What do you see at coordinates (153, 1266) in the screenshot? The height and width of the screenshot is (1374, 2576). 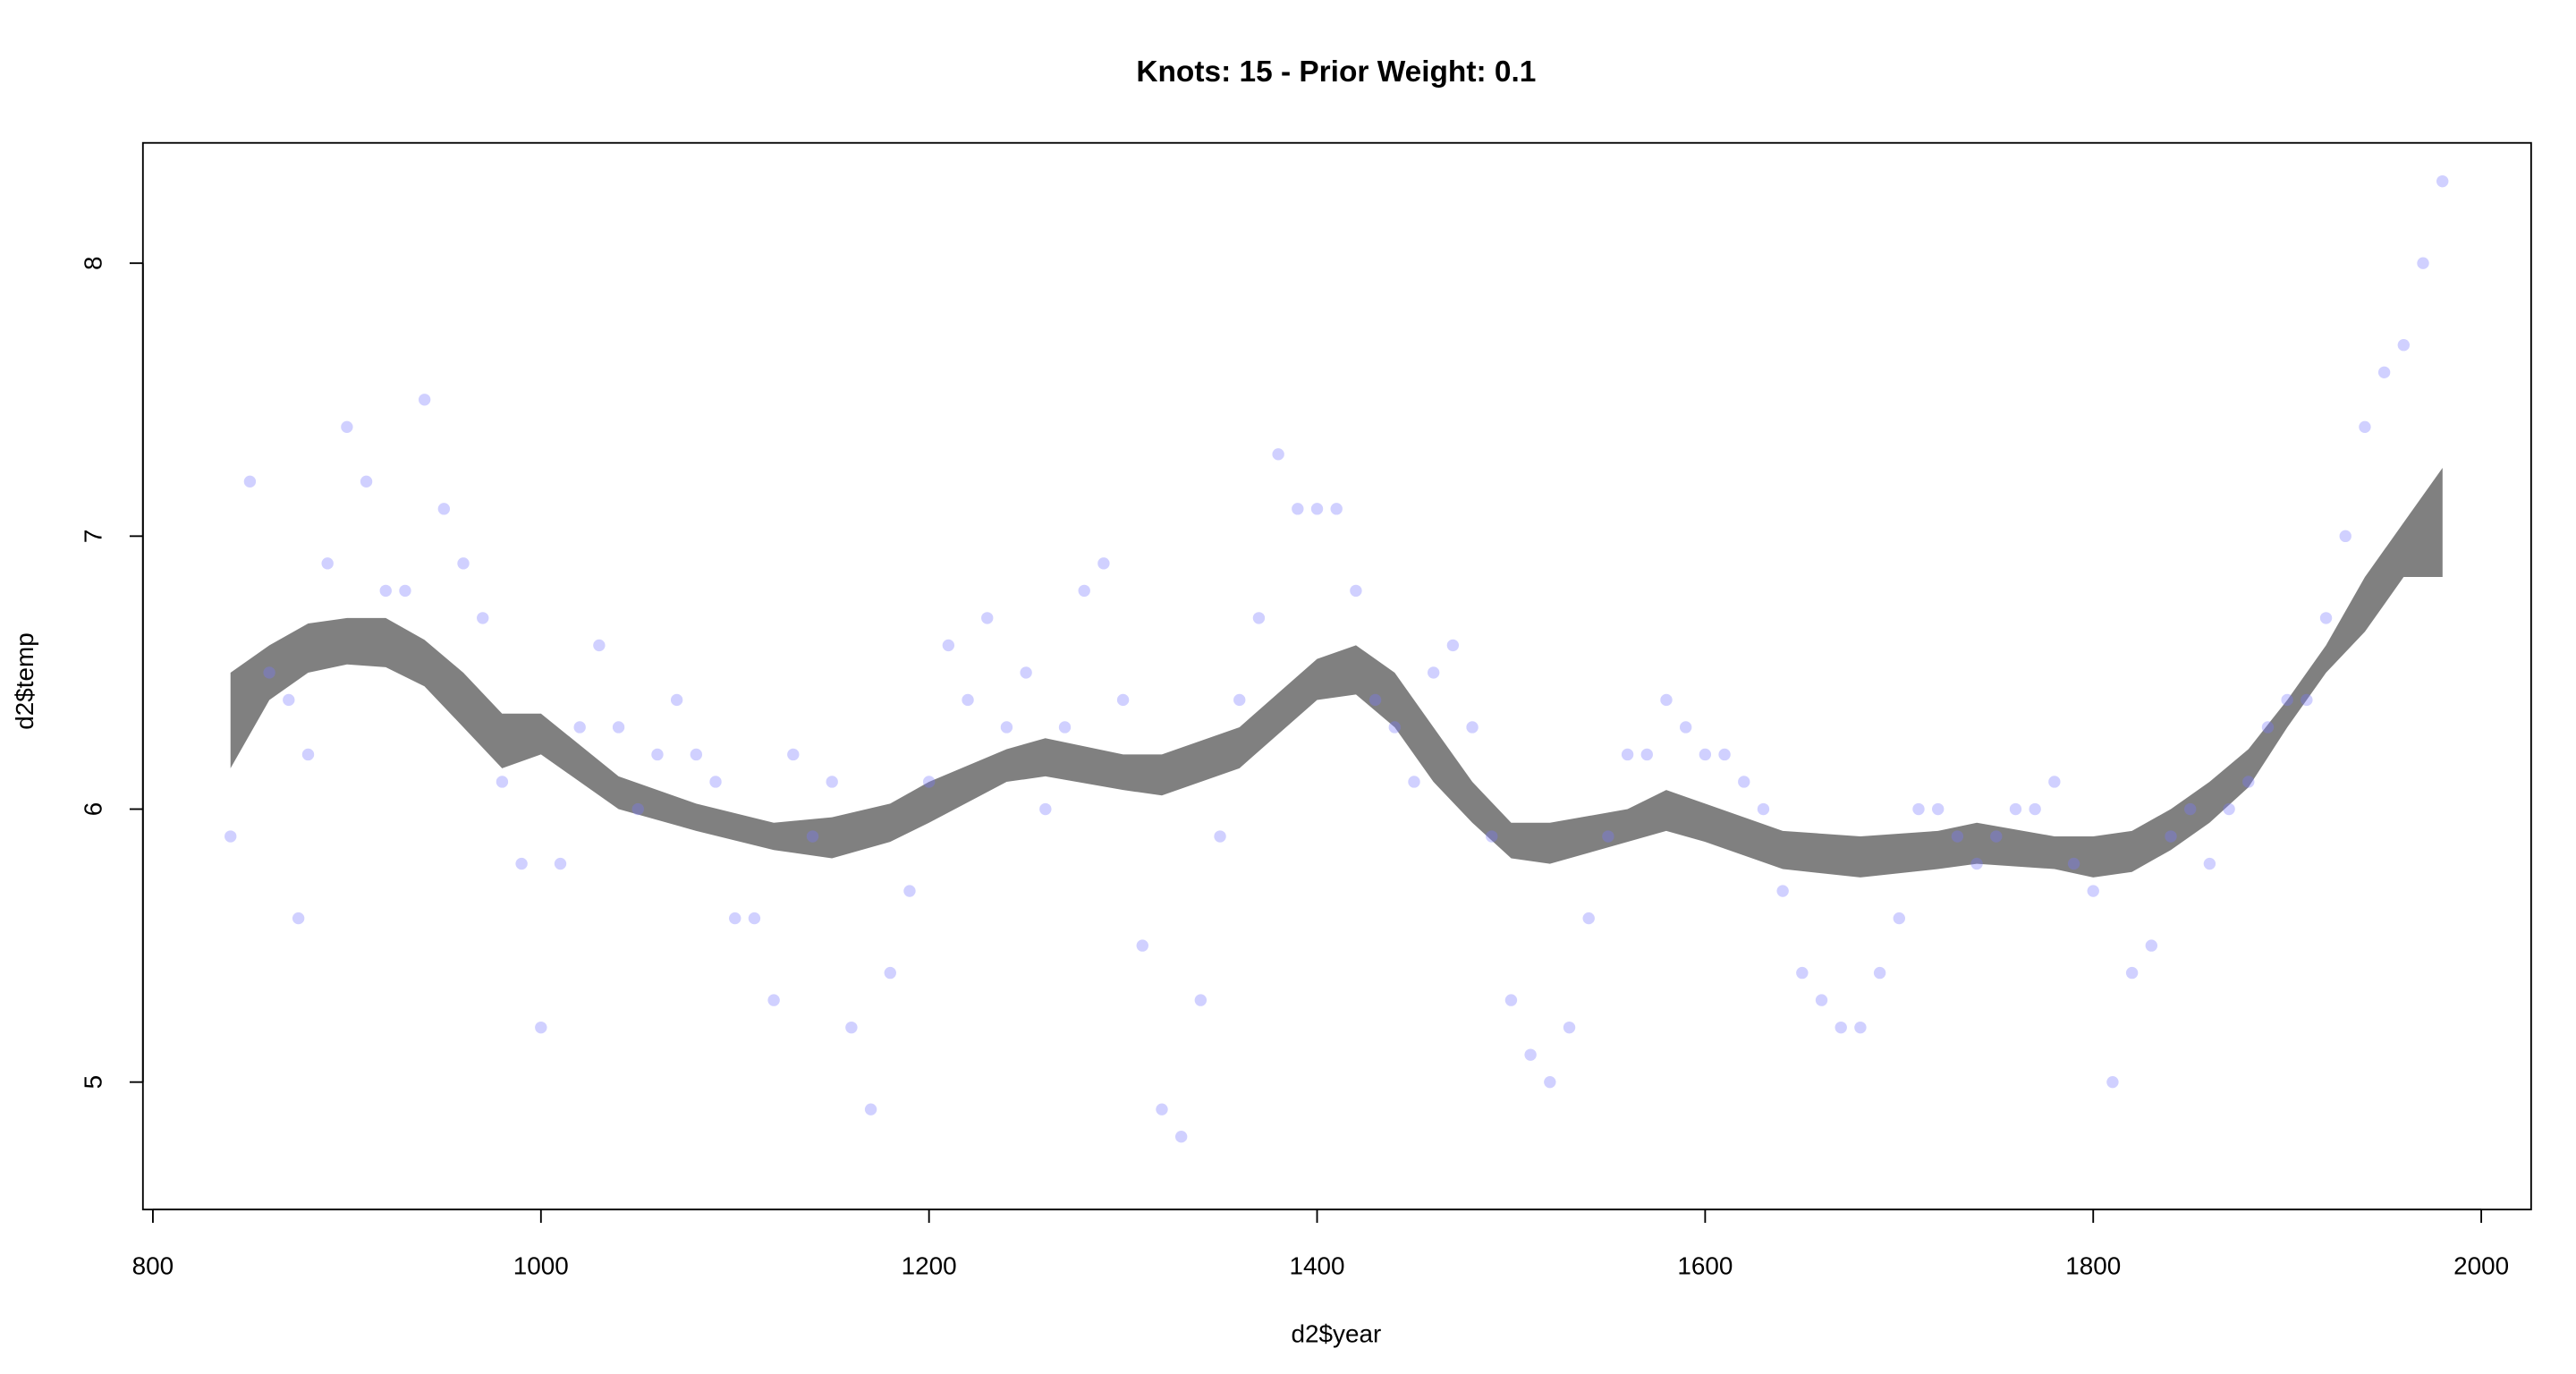 I see `x-tick-label: 800` at bounding box center [153, 1266].